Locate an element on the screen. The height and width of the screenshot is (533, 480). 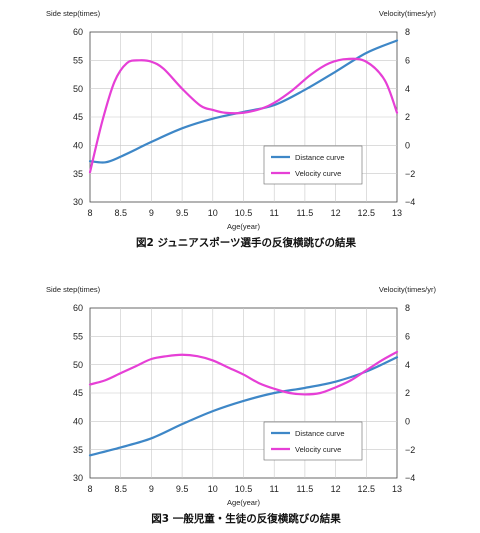
chart-2-y2-tick-label: −4 is located at coordinates (410, 478).